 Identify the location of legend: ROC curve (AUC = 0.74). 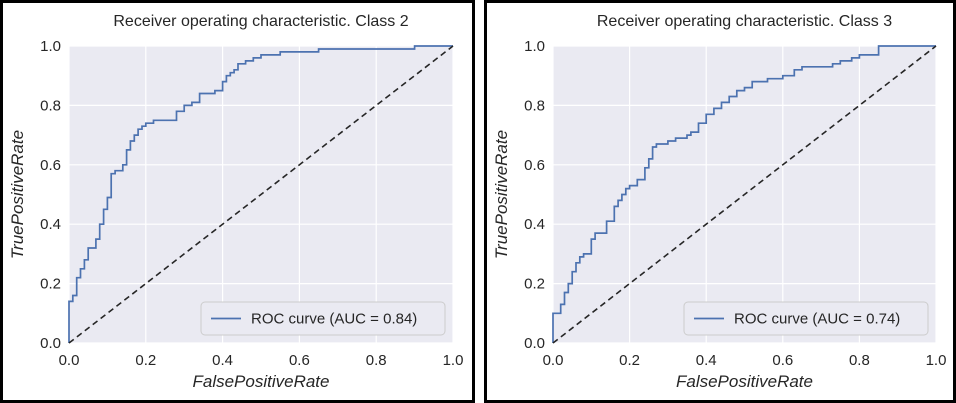
(806, 318).